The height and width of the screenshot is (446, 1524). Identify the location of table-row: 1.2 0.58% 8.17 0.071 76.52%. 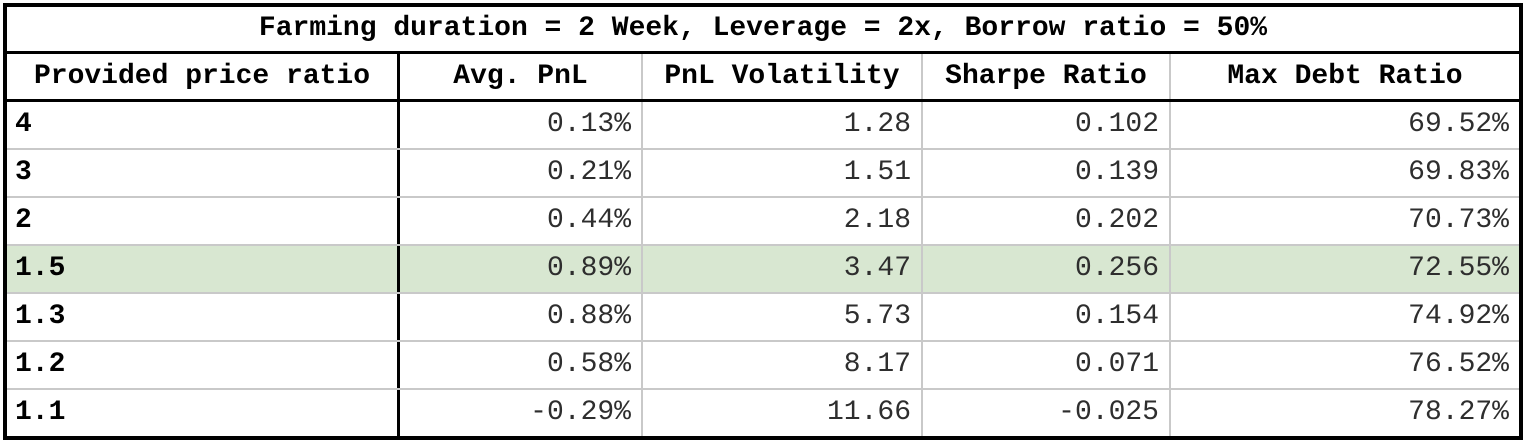
(763, 366).